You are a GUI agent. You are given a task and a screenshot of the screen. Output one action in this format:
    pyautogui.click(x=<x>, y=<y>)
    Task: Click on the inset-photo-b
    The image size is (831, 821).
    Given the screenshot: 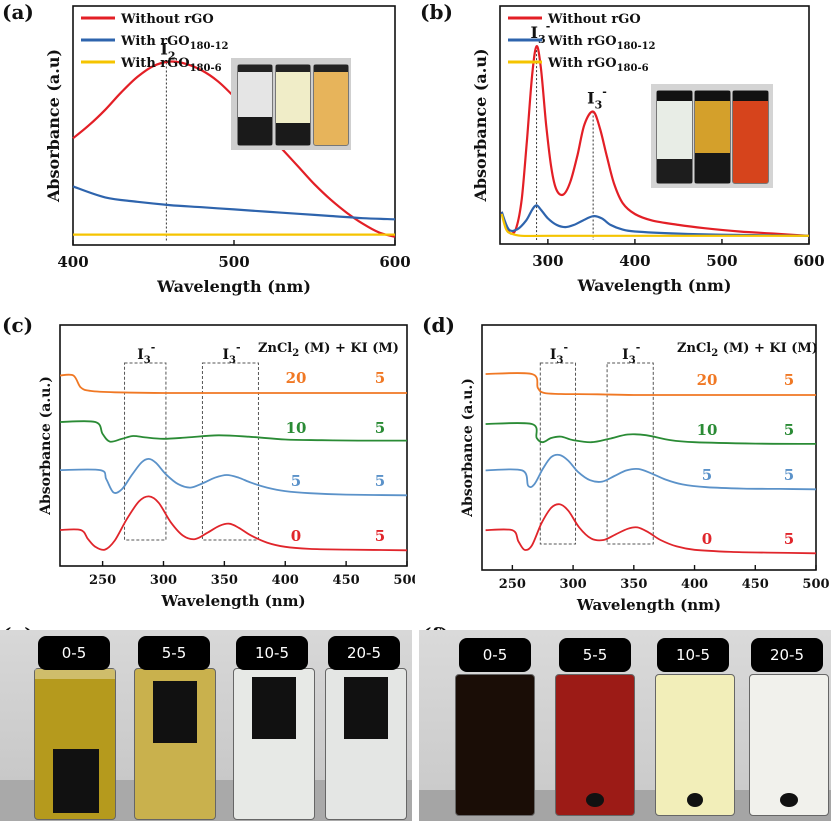 What is the action you would take?
    pyautogui.click(x=712, y=136)
    